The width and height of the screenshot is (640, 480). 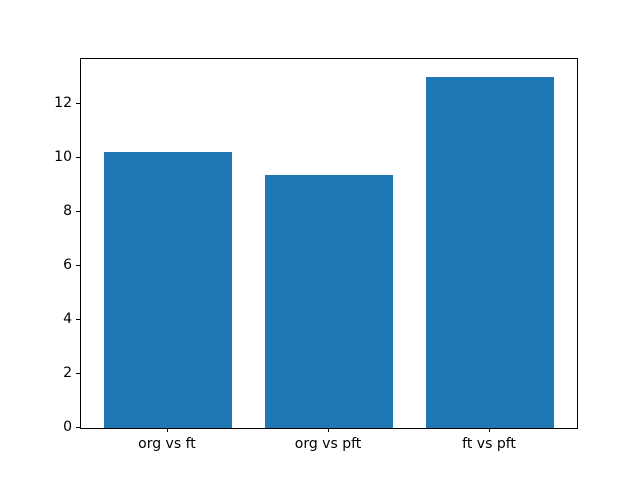 I want to click on y-tick-label: 4, so click(x=67, y=318).